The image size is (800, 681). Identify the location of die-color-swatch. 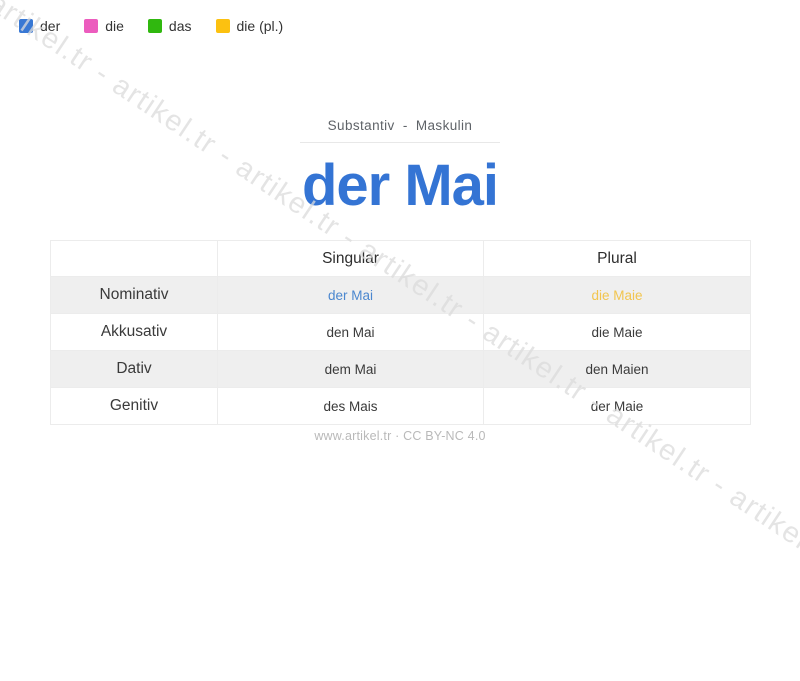
(91, 26).